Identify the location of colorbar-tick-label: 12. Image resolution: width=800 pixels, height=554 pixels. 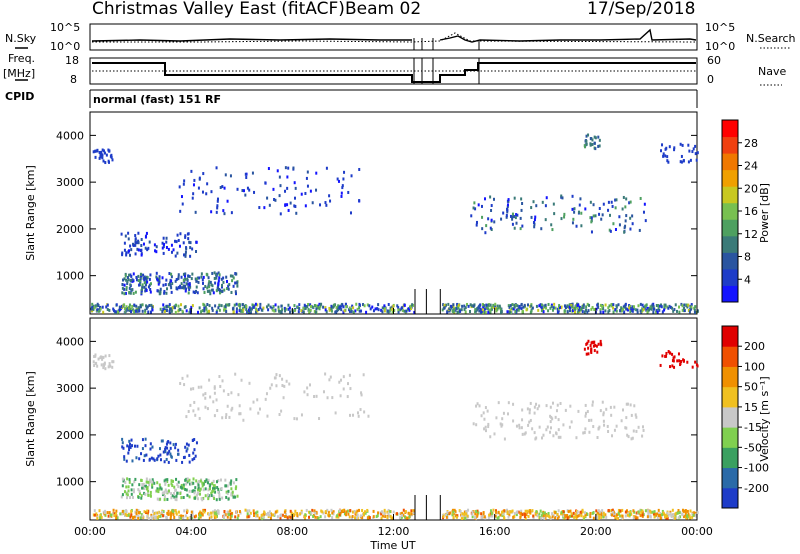
(751, 234).